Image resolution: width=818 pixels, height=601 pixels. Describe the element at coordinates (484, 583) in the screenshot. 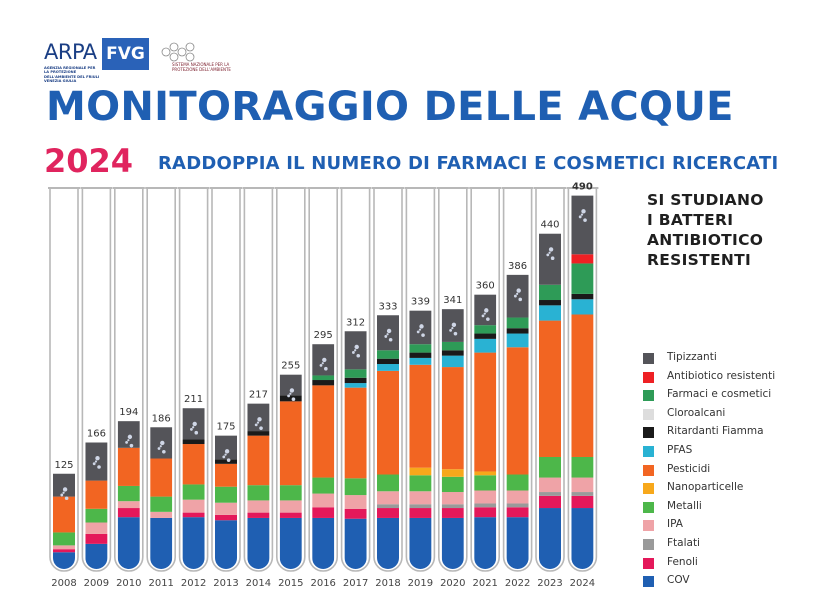

I see `year-tick-label: 2021` at that location.